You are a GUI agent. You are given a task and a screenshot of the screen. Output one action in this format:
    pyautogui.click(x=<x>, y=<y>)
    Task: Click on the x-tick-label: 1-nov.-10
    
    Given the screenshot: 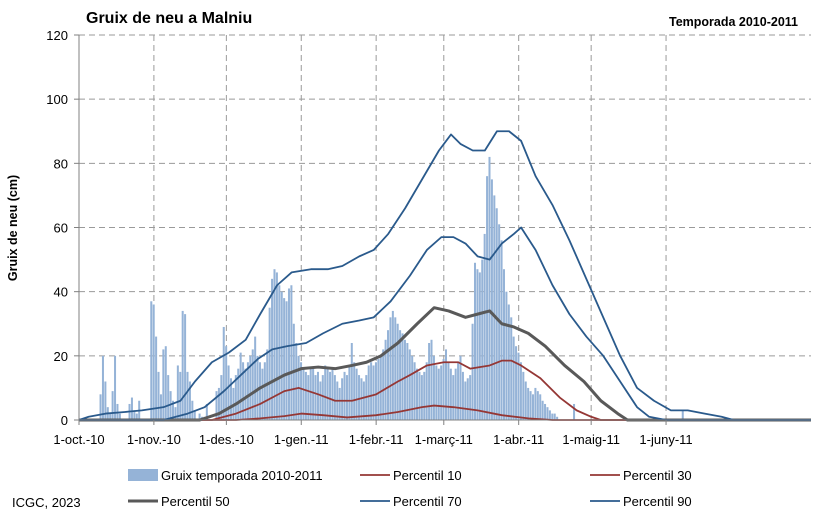 What is the action you would take?
    pyautogui.click(x=154, y=439)
    